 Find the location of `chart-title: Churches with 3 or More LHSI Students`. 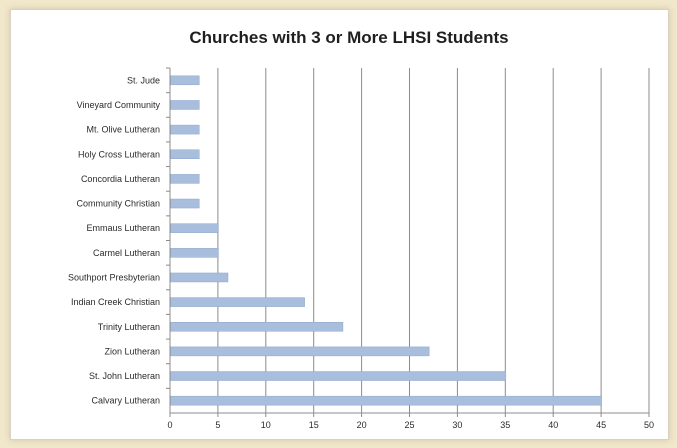

chart-title: Churches with 3 or More LHSI Students is located at coordinates (348, 37).